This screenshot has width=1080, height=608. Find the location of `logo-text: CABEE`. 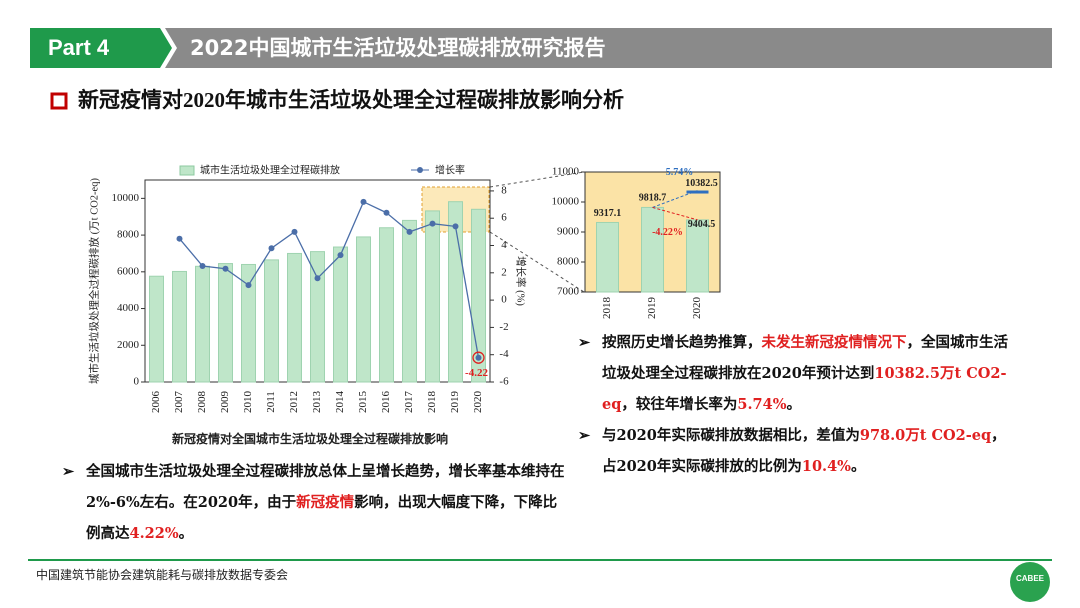

logo-text: CABEE is located at coordinates (1030, 578).